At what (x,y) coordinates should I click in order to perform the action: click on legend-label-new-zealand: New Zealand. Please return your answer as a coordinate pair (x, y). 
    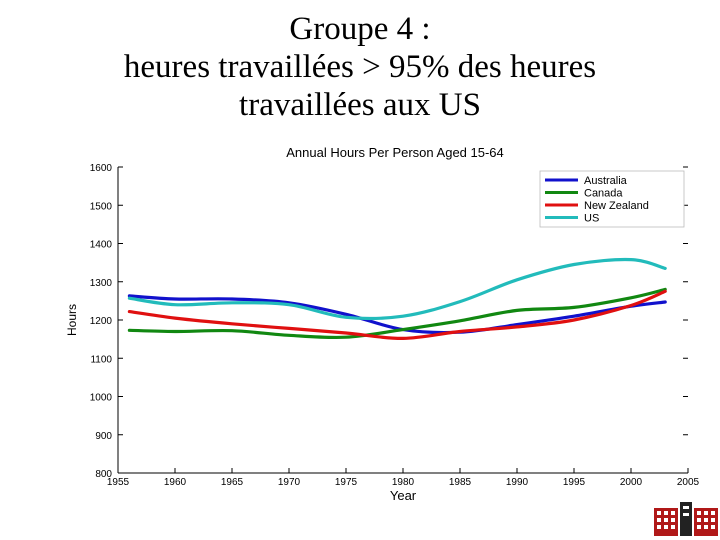
    Looking at the image, I should click on (616, 206).